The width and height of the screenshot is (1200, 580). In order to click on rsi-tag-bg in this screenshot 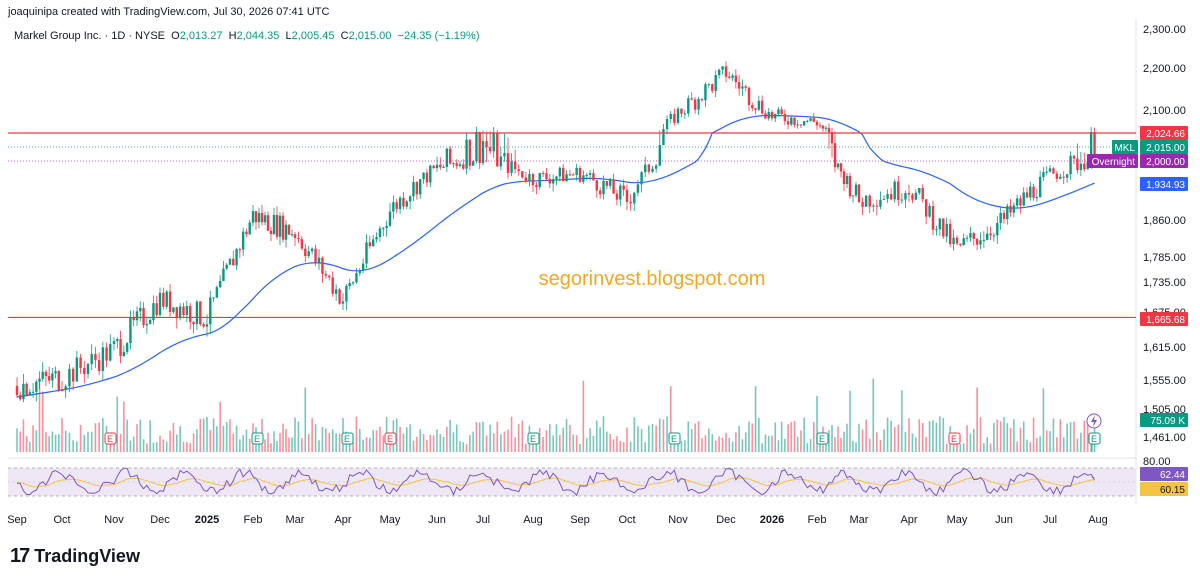, I will do `click(1164, 474)`.